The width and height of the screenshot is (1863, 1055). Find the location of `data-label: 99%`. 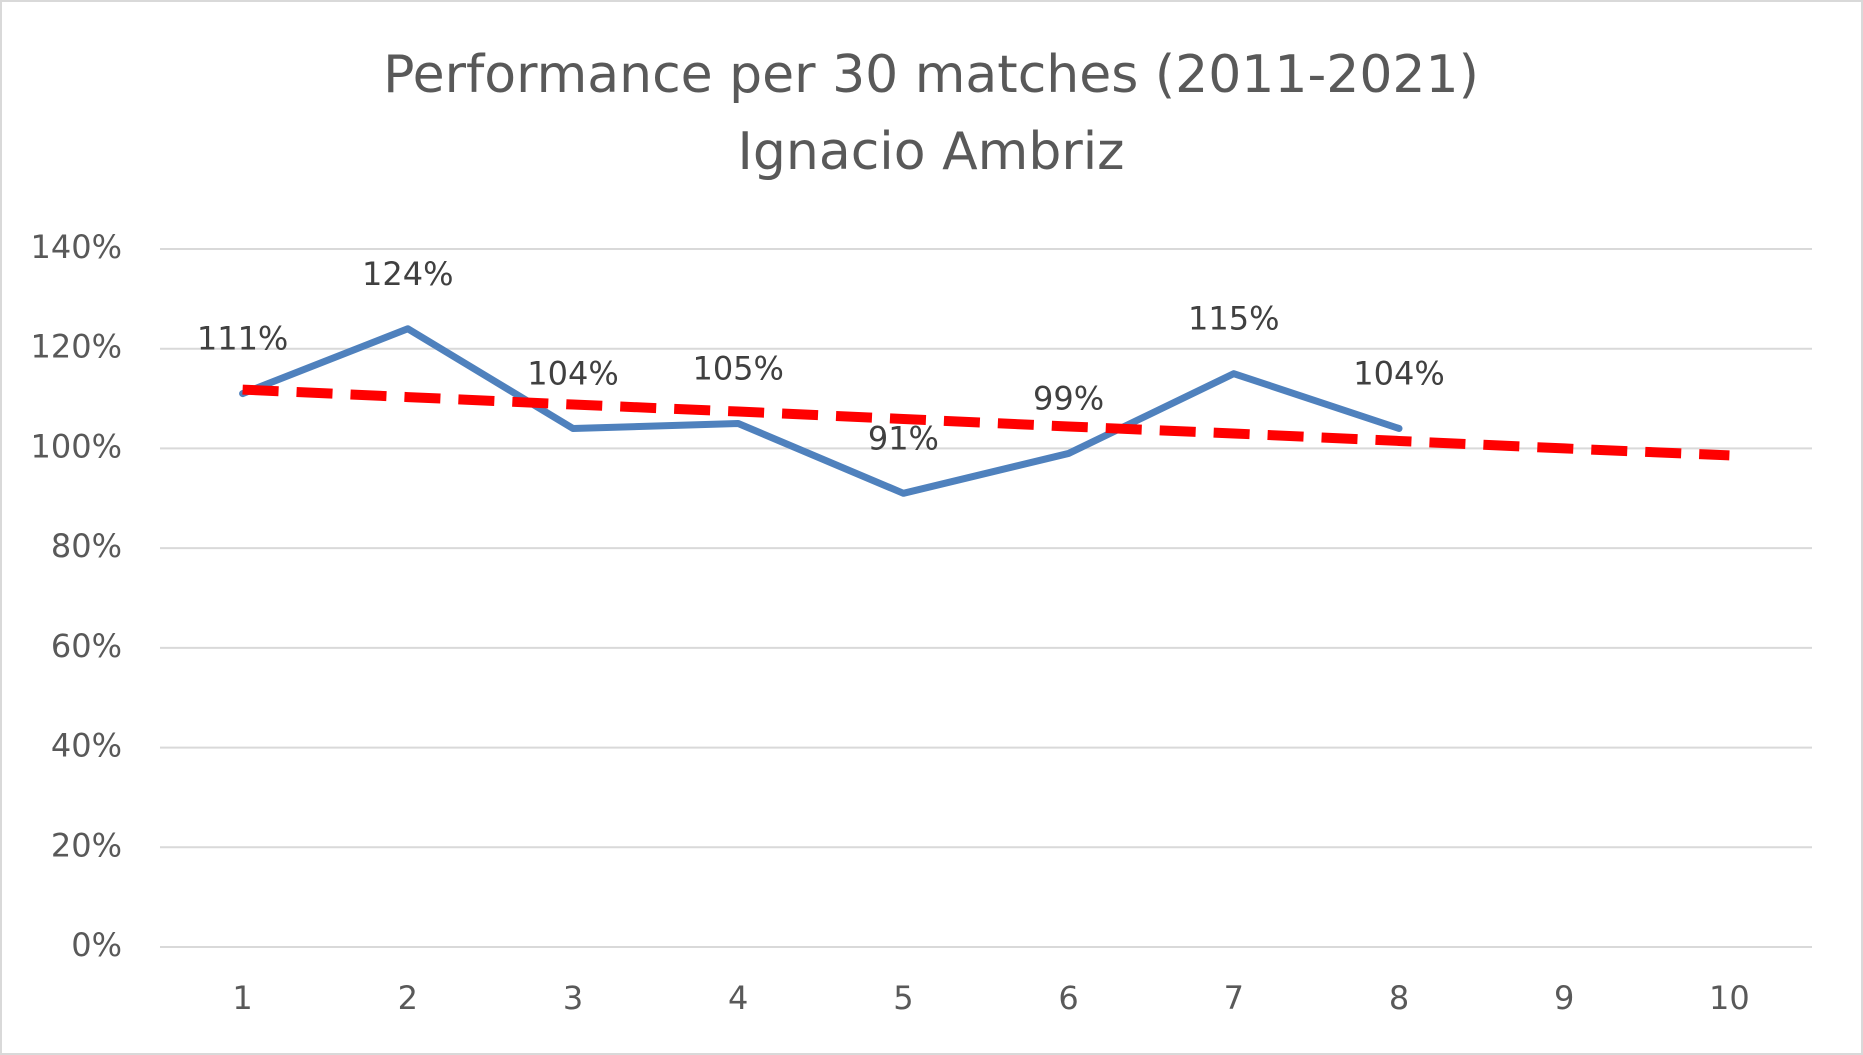

data-label: 99% is located at coordinates (1068, 398).